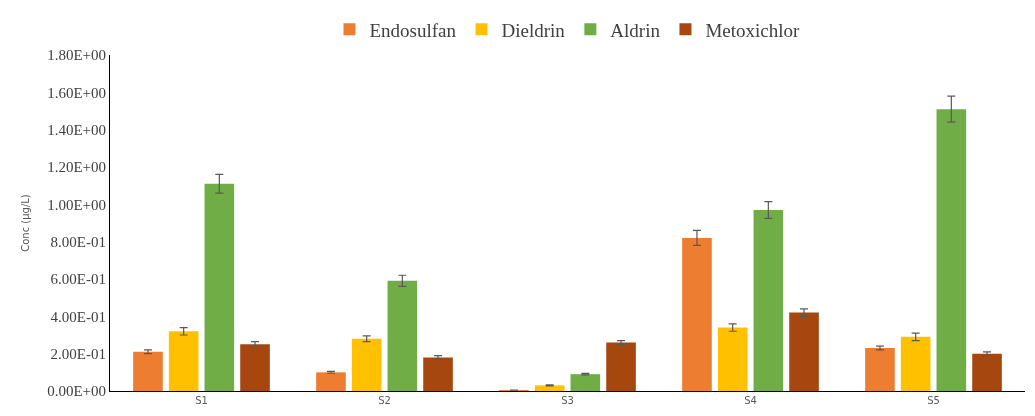  Describe the element at coordinates (76, 55) in the screenshot. I see `y-tick-label: 1.80E+00` at that location.